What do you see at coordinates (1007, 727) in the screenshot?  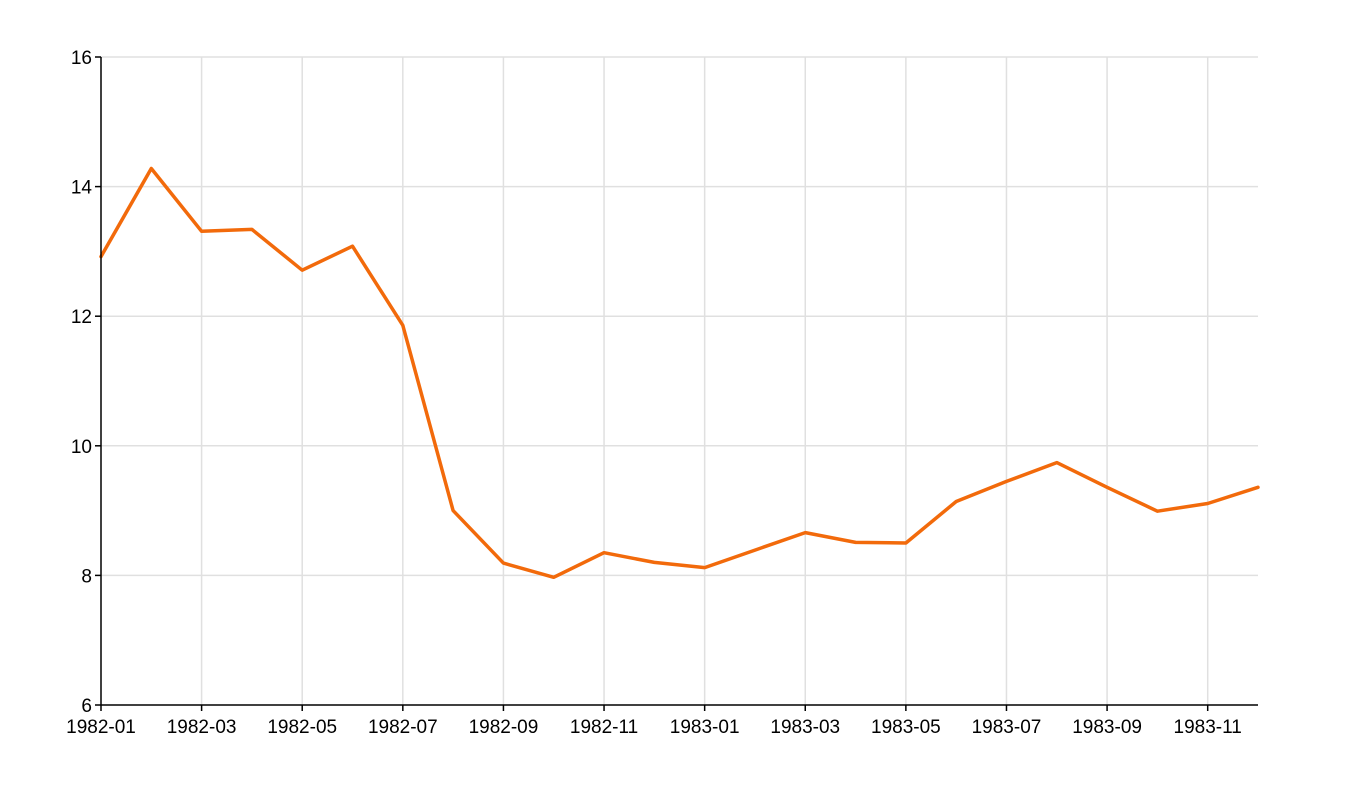 I see `x-tick-label: 1983-07` at bounding box center [1007, 727].